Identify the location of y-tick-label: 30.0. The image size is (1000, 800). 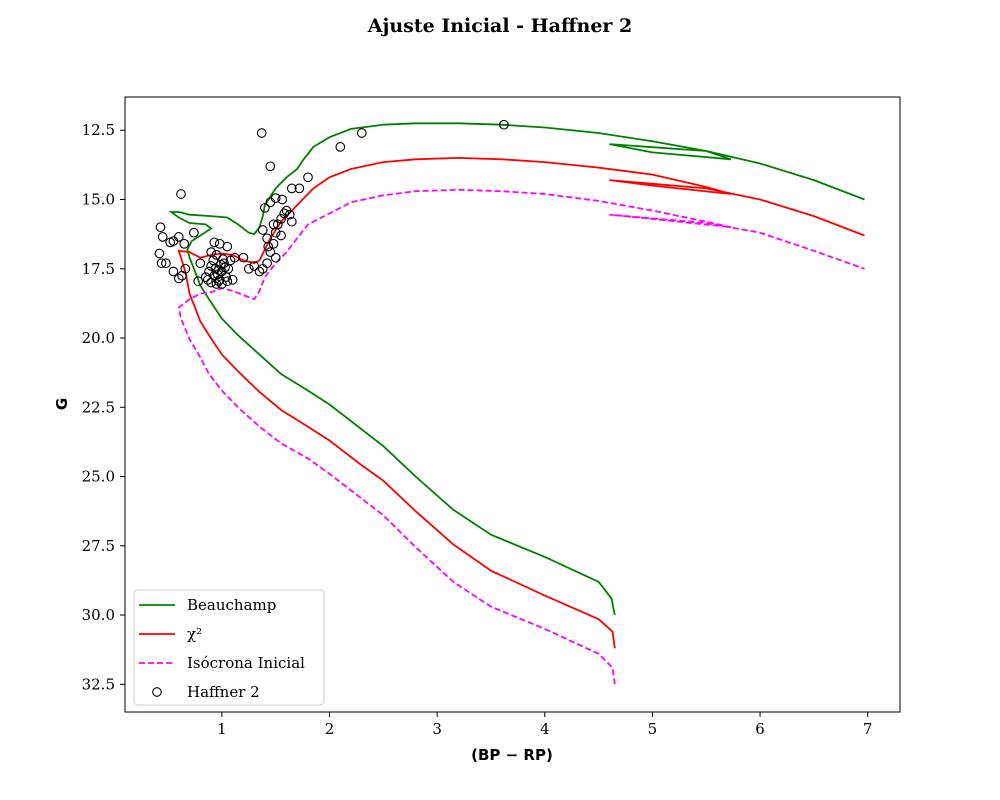
(98, 615).